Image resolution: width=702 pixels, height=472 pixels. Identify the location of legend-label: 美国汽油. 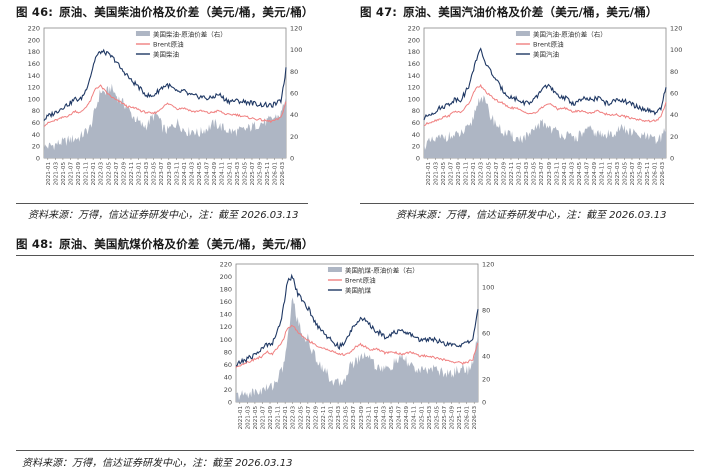
(546, 54).